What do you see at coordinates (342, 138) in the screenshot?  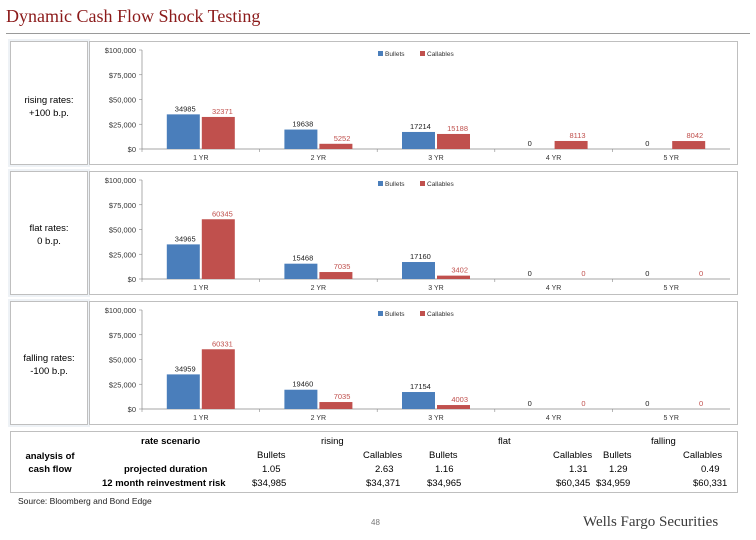 I see `data-label: 5252` at bounding box center [342, 138].